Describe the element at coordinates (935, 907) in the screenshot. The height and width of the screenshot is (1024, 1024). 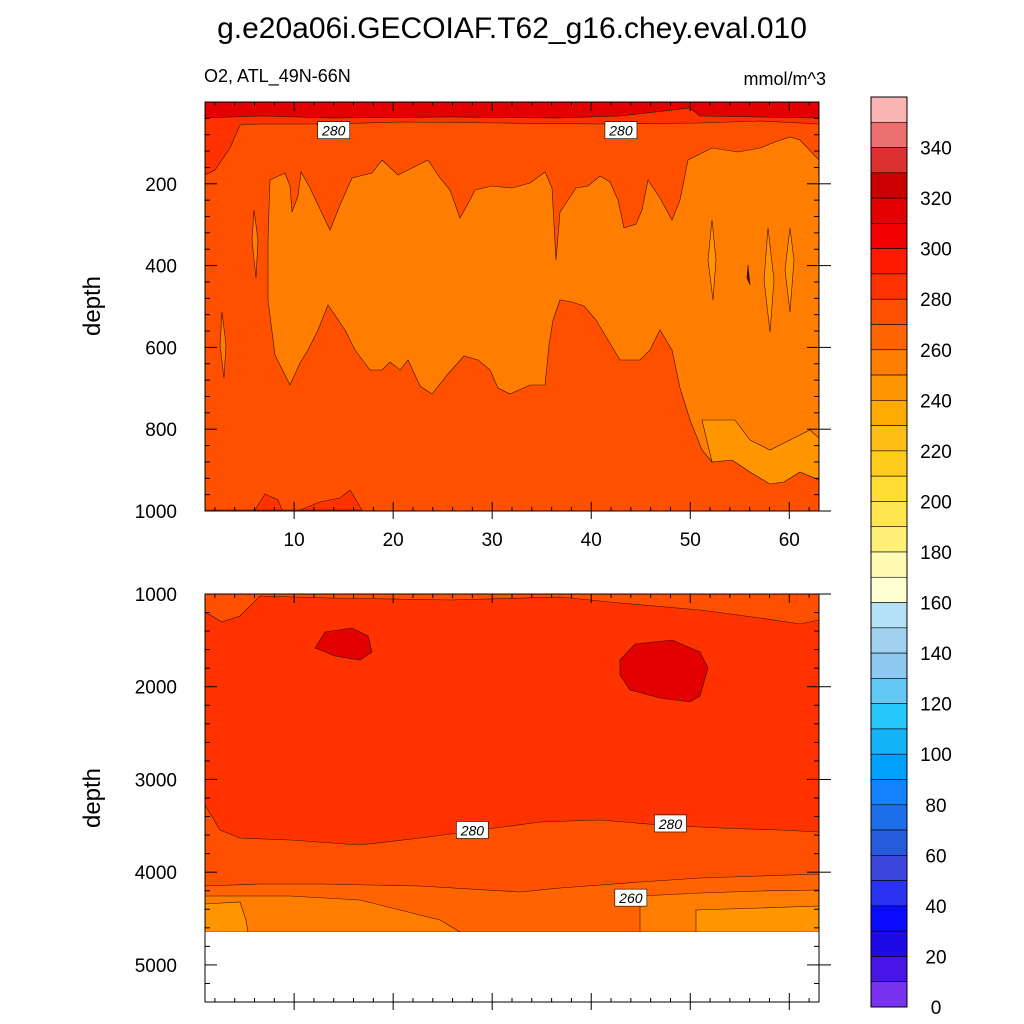
I see `colorbar-label: 40` at that location.